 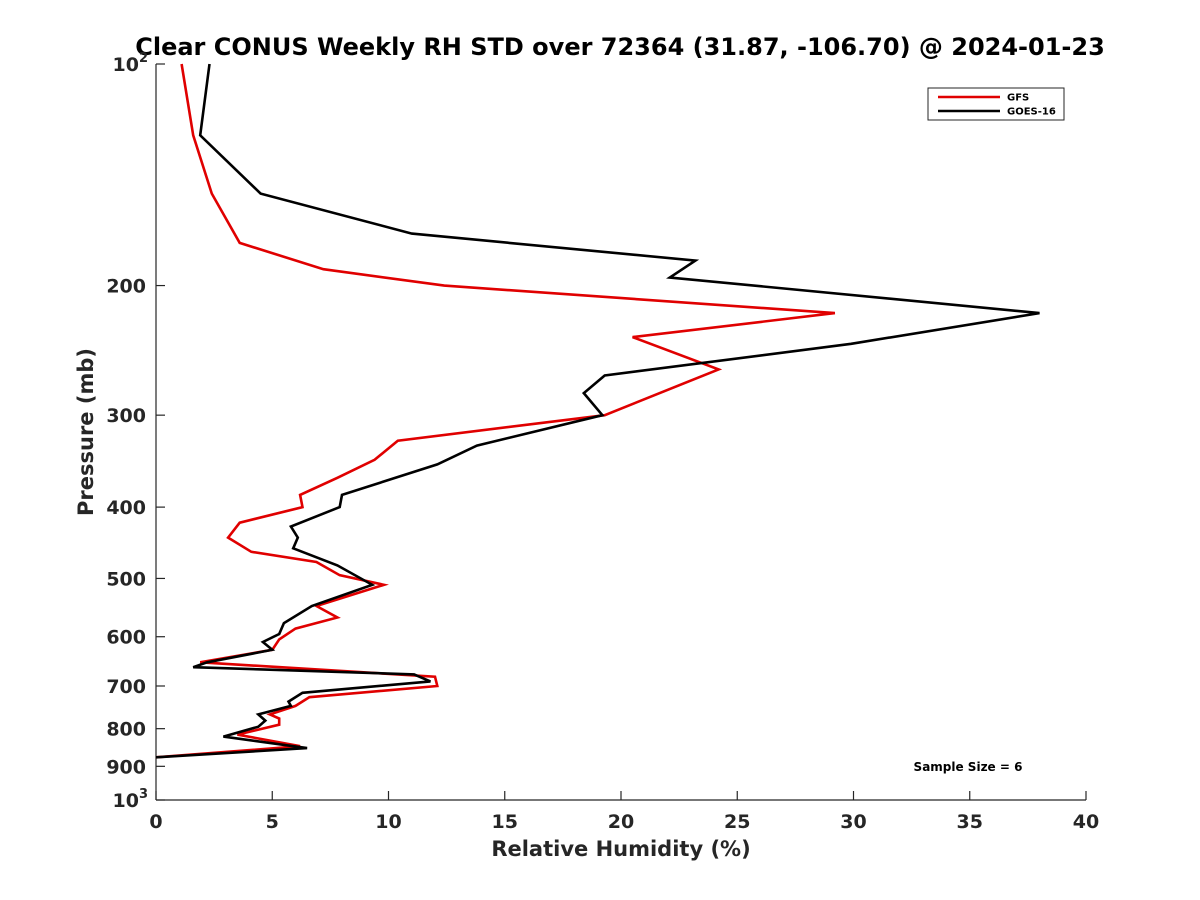 I want to click on y-tick-exponent: 2, so click(x=143, y=58).